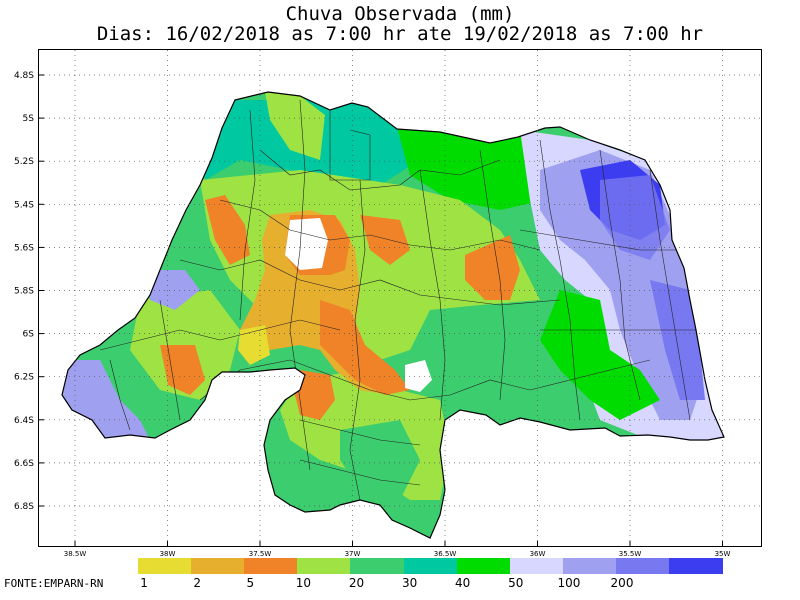 This screenshot has width=800, height=600. What do you see at coordinates (29, 119) in the screenshot?
I see `lat-tick-label: 5S` at bounding box center [29, 119].